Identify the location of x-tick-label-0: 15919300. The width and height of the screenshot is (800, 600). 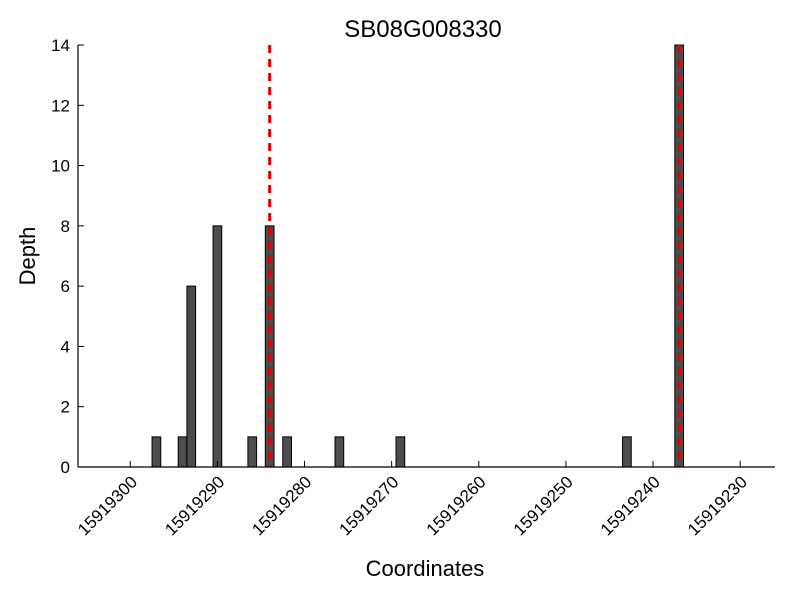
(107, 505).